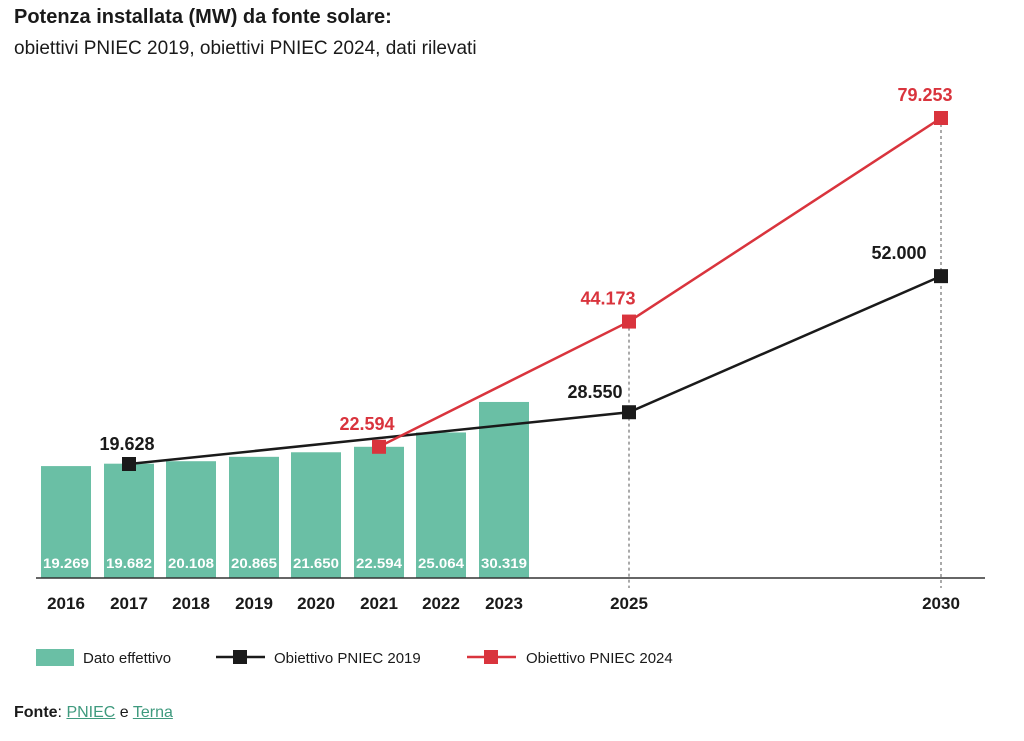 Image resolution: width=1024 pixels, height=741 pixels. What do you see at coordinates (924, 95) in the screenshot?
I see `point-label-2024-2030: 79.253` at bounding box center [924, 95].